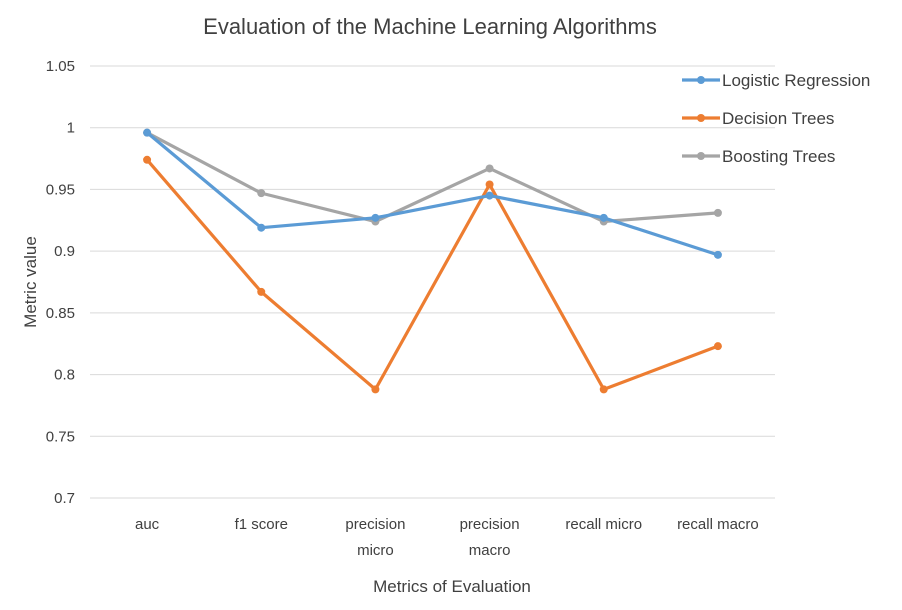  Describe the element at coordinates (60, 66) in the screenshot. I see `y-tick-label: 1.05` at that location.